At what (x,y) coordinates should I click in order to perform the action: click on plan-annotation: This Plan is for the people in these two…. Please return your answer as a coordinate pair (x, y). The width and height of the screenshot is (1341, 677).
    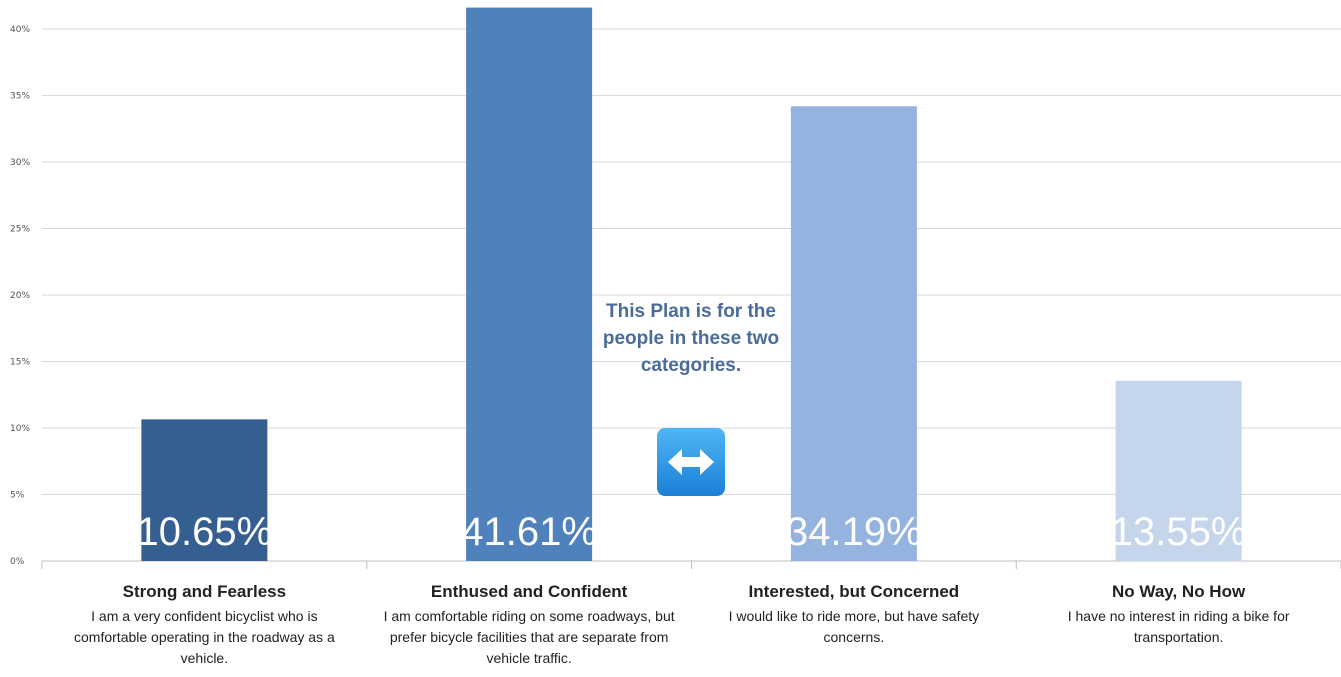
    Looking at the image, I should click on (691, 338).